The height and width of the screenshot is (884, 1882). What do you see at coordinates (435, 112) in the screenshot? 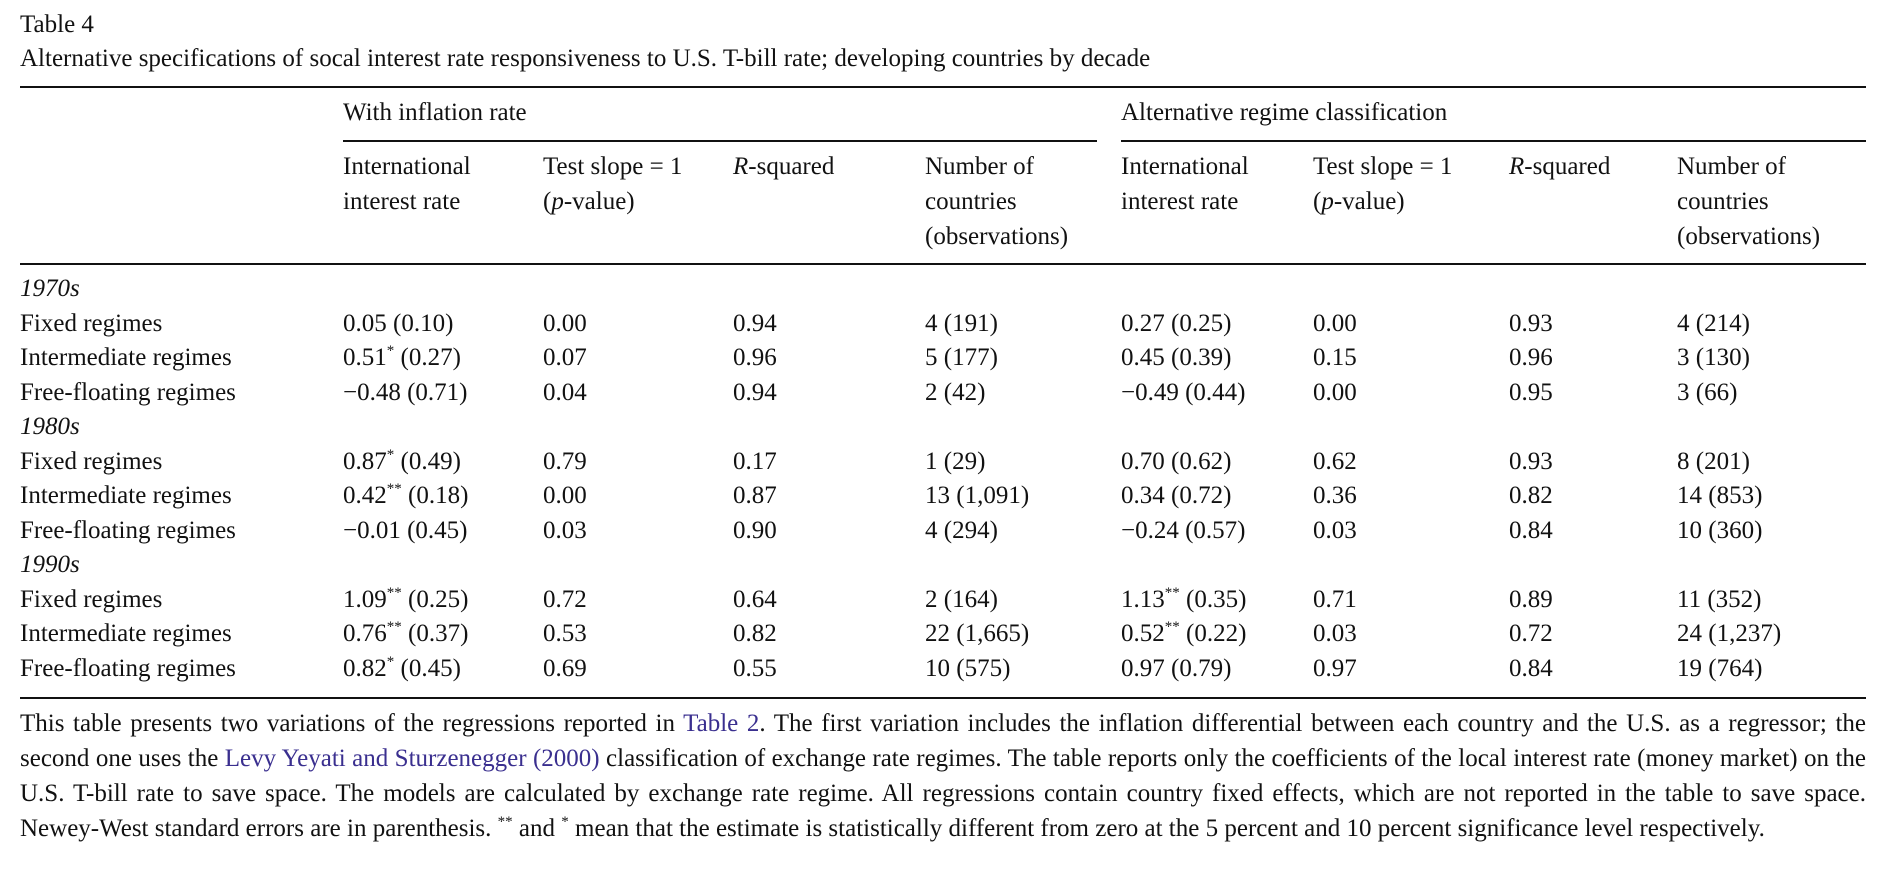
I see `group-header-inflation: With inflation rate` at bounding box center [435, 112].